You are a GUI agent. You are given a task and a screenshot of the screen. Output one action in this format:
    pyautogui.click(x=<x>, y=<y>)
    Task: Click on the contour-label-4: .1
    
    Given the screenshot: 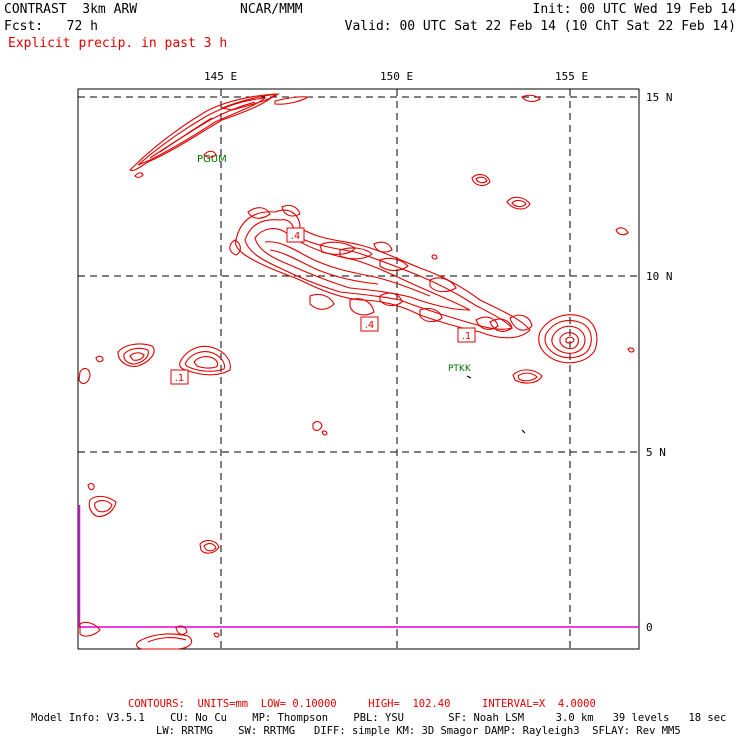 What is the action you would take?
    pyautogui.click(x=180, y=378)
    